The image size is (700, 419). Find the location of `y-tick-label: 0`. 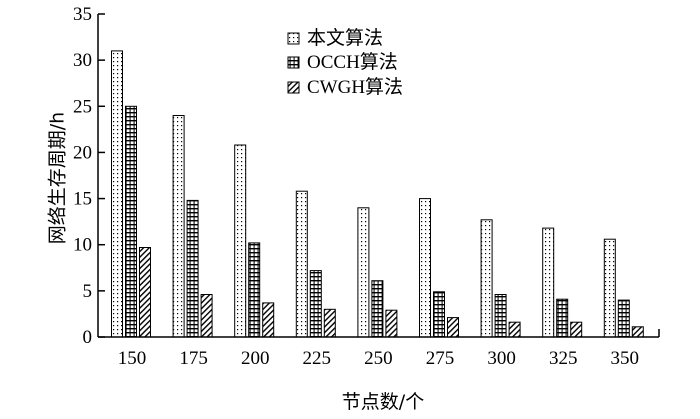

y-tick-label: 0 is located at coordinates (88, 337).